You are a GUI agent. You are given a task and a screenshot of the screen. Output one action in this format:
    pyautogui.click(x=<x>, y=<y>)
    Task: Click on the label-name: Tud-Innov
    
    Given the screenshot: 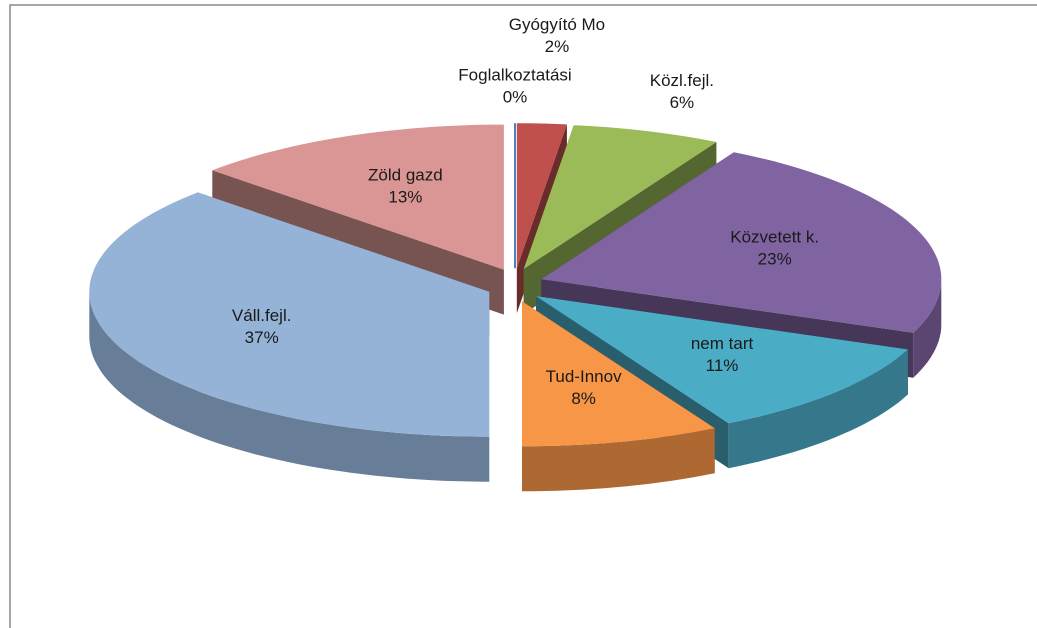 What is the action you would take?
    pyautogui.click(x=584, y=376)
    